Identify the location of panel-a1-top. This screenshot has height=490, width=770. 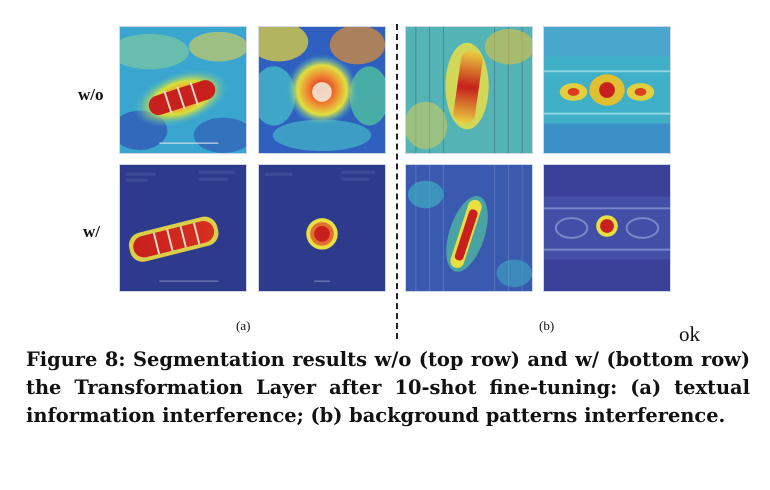
(183, 90).